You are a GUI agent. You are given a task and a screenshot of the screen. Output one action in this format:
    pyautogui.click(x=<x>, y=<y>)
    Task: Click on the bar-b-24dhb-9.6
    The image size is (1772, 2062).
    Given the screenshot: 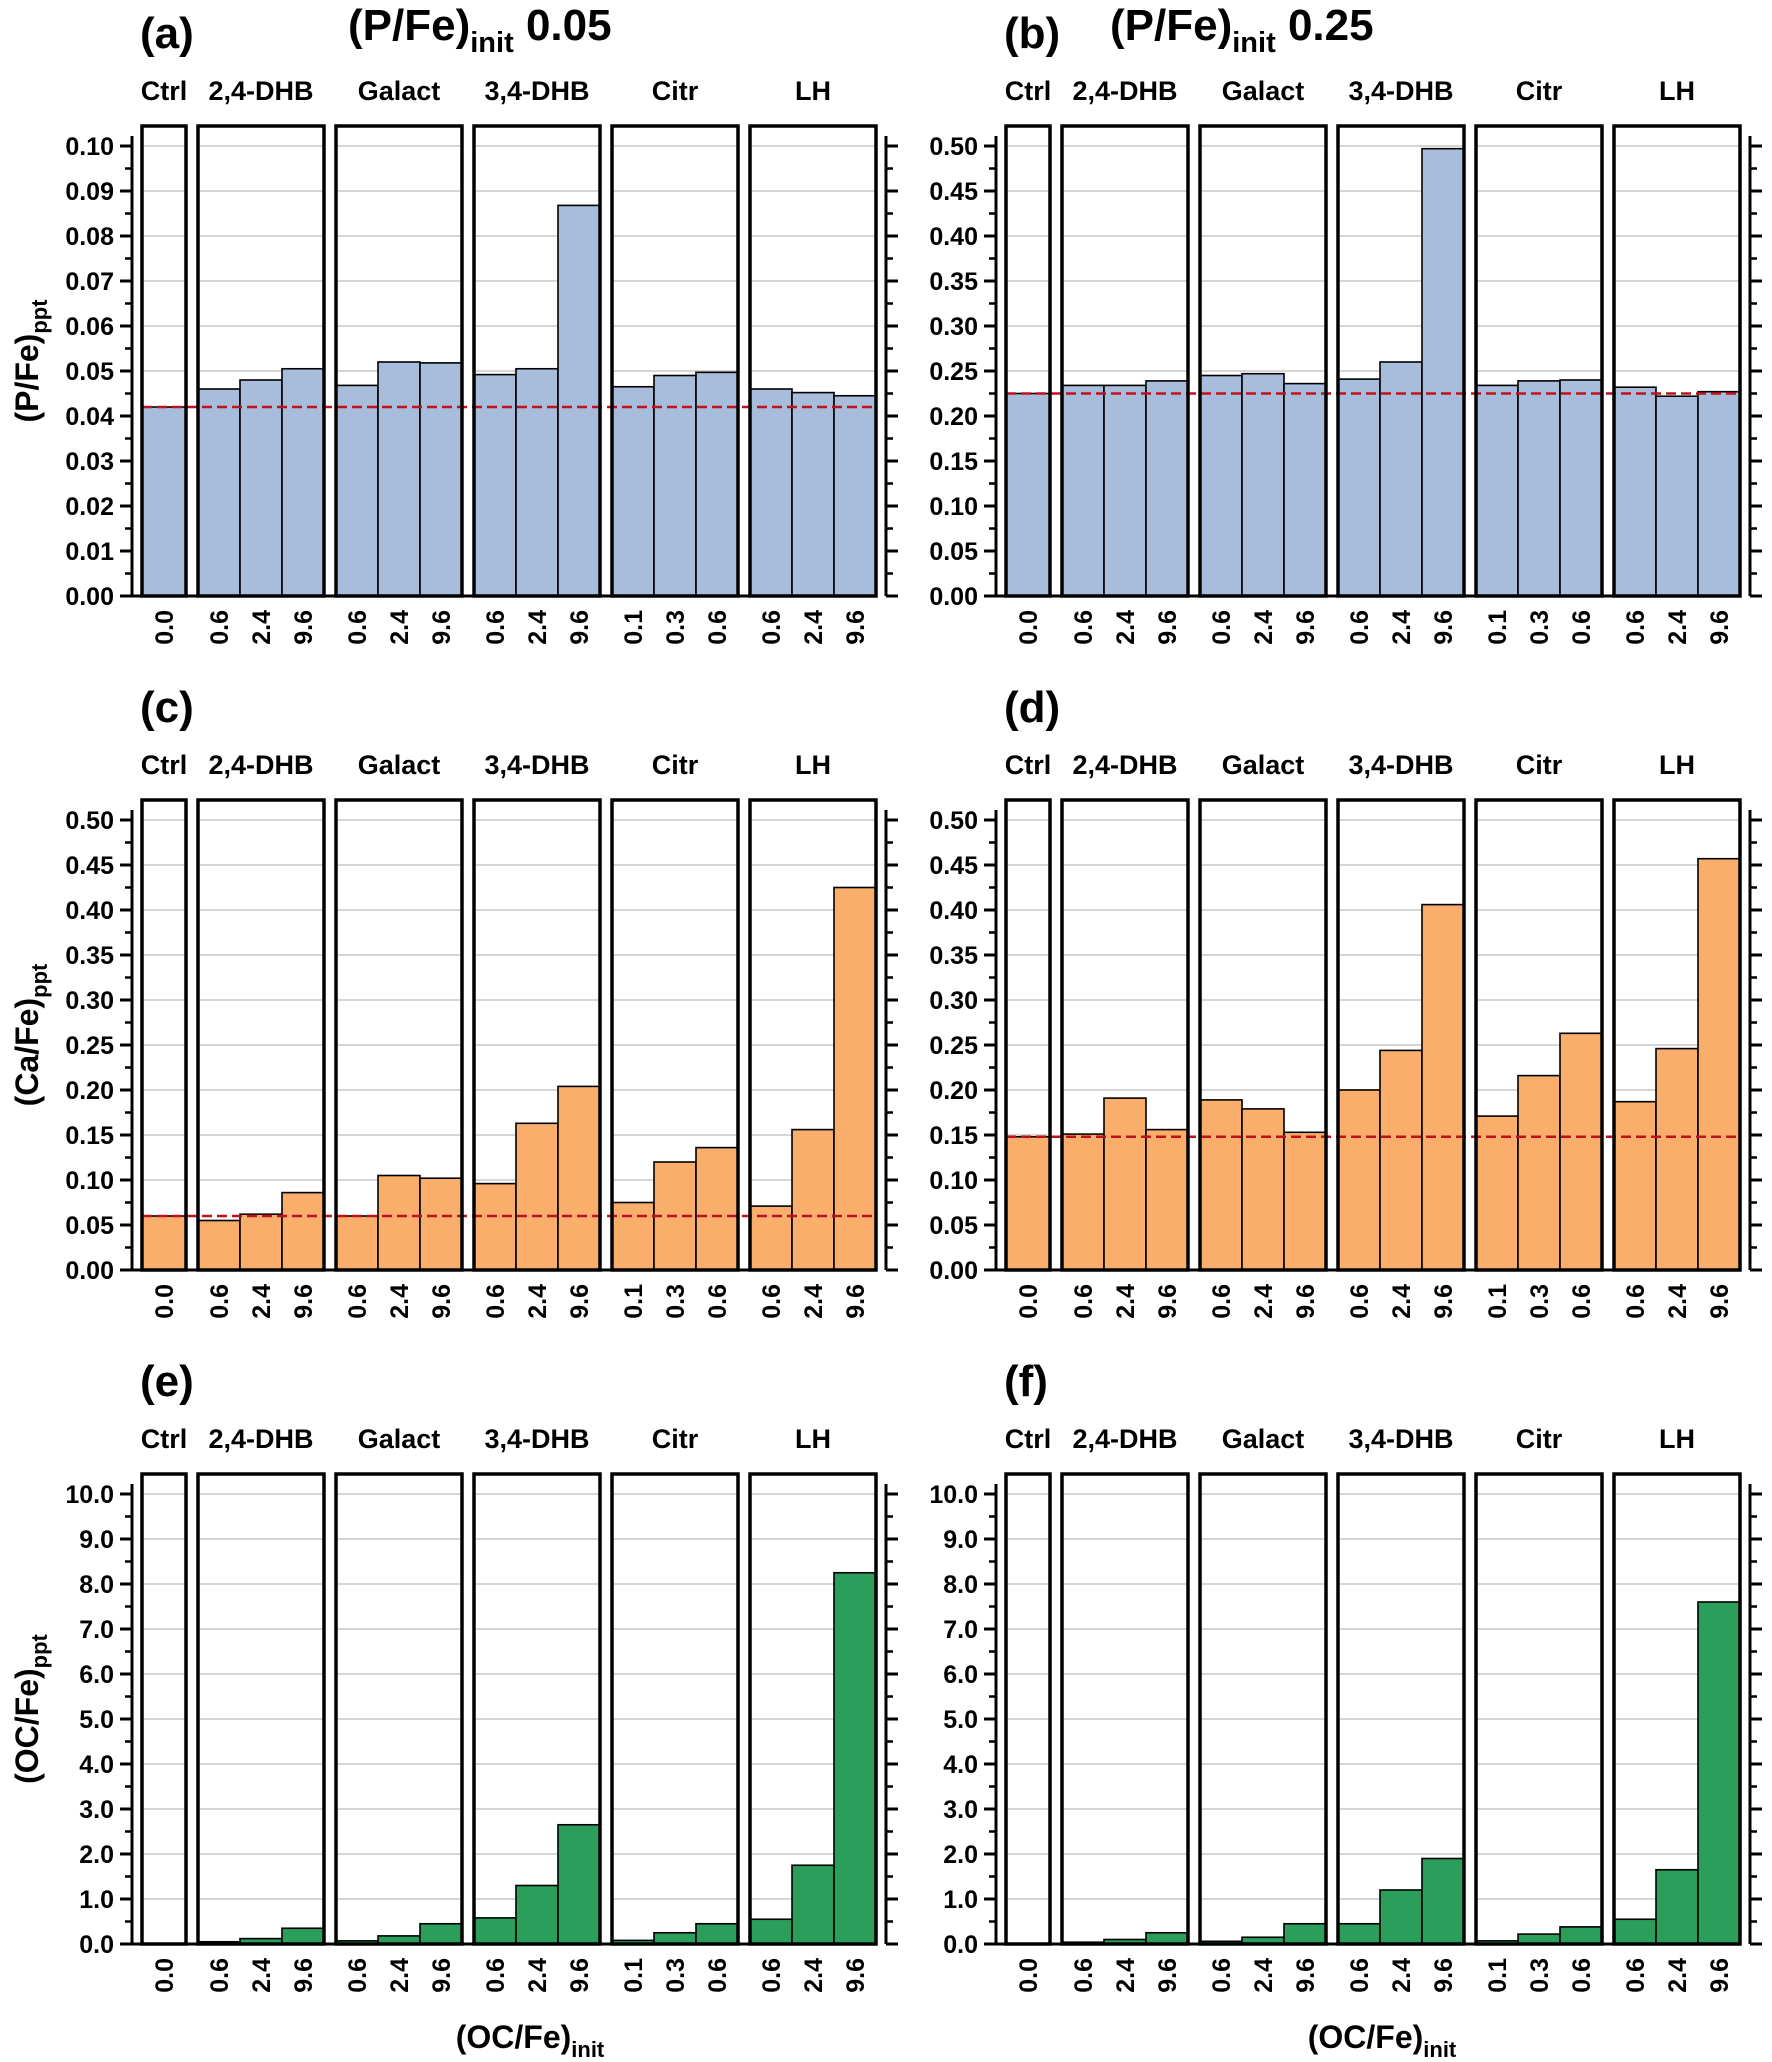 What is the action you would take?
    pyautogui.click(x=1167, y=488)
    